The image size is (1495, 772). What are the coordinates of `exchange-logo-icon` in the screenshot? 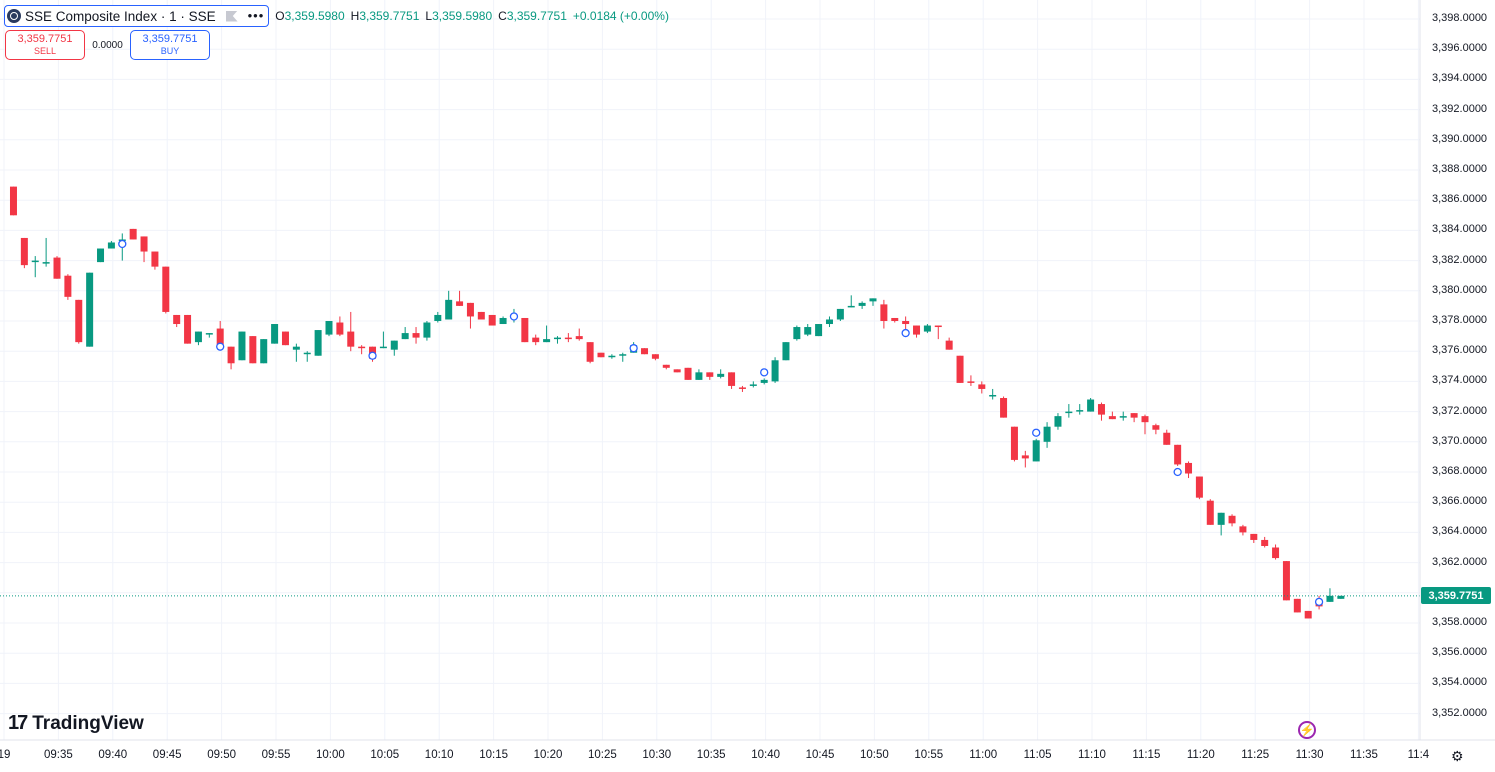 It's located at (14, 16).